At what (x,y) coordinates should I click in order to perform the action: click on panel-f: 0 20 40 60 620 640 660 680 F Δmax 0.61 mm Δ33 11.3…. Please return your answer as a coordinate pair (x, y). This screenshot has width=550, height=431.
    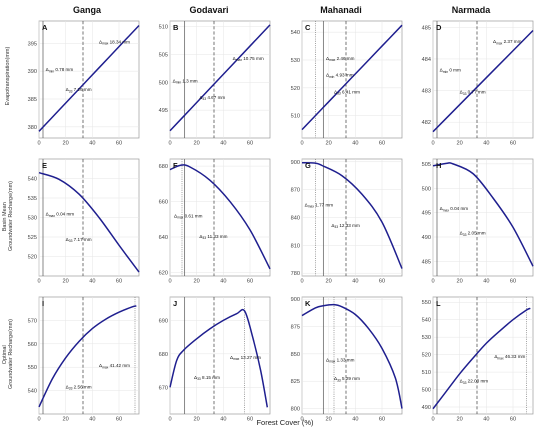
    Looking at the image, I should click on (215, 221).